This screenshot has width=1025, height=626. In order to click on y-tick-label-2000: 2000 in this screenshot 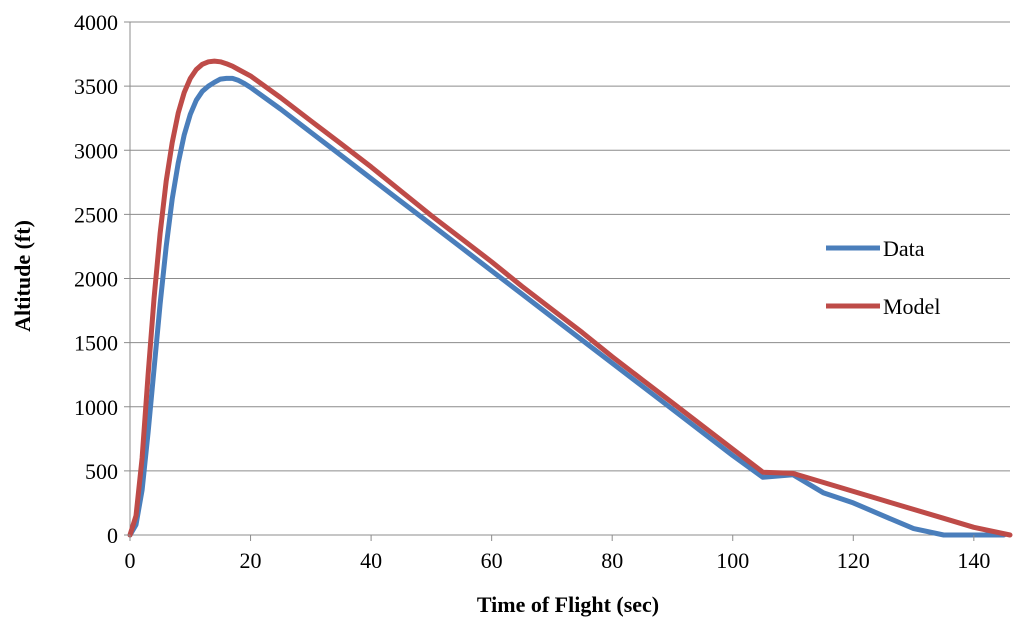, I will do `click(96, 279)`.